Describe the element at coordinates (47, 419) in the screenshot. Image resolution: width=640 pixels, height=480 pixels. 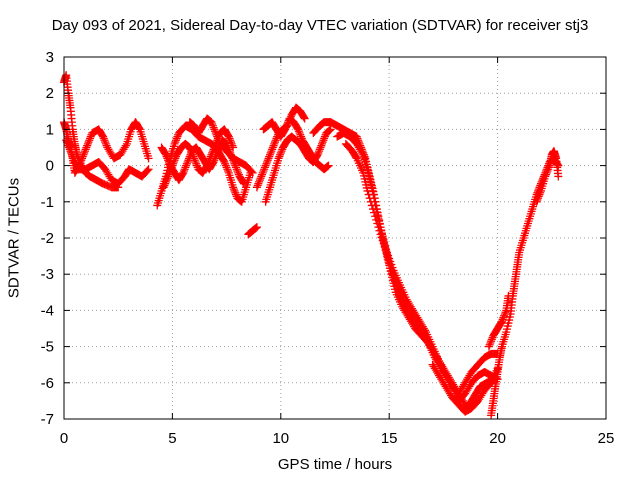
I see `y-tick-label: -7` at that location.